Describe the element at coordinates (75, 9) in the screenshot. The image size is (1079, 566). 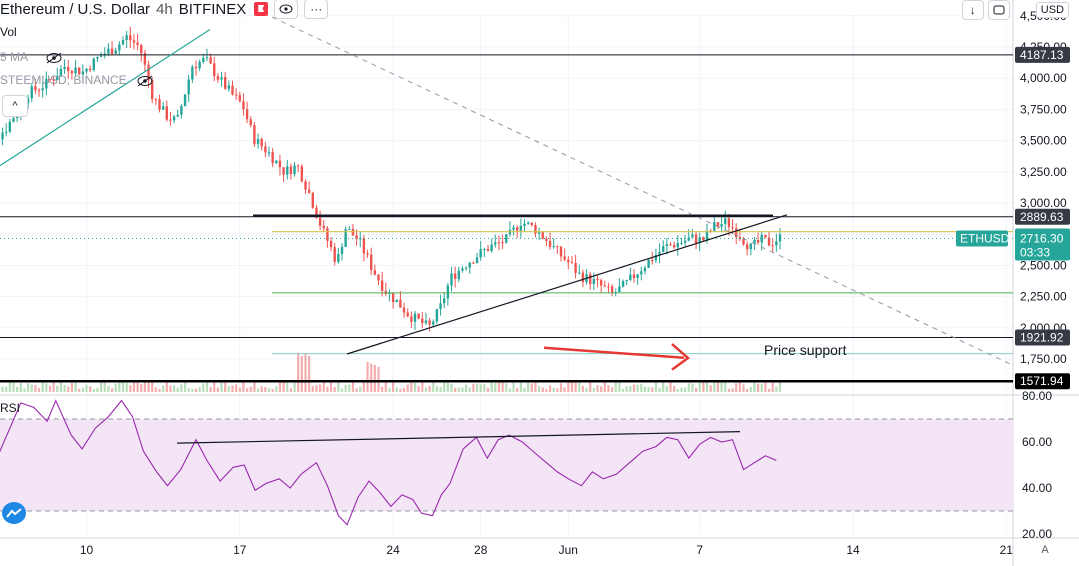
I see `symbol-title: Ethereum / U.S. Dollar` at that location.